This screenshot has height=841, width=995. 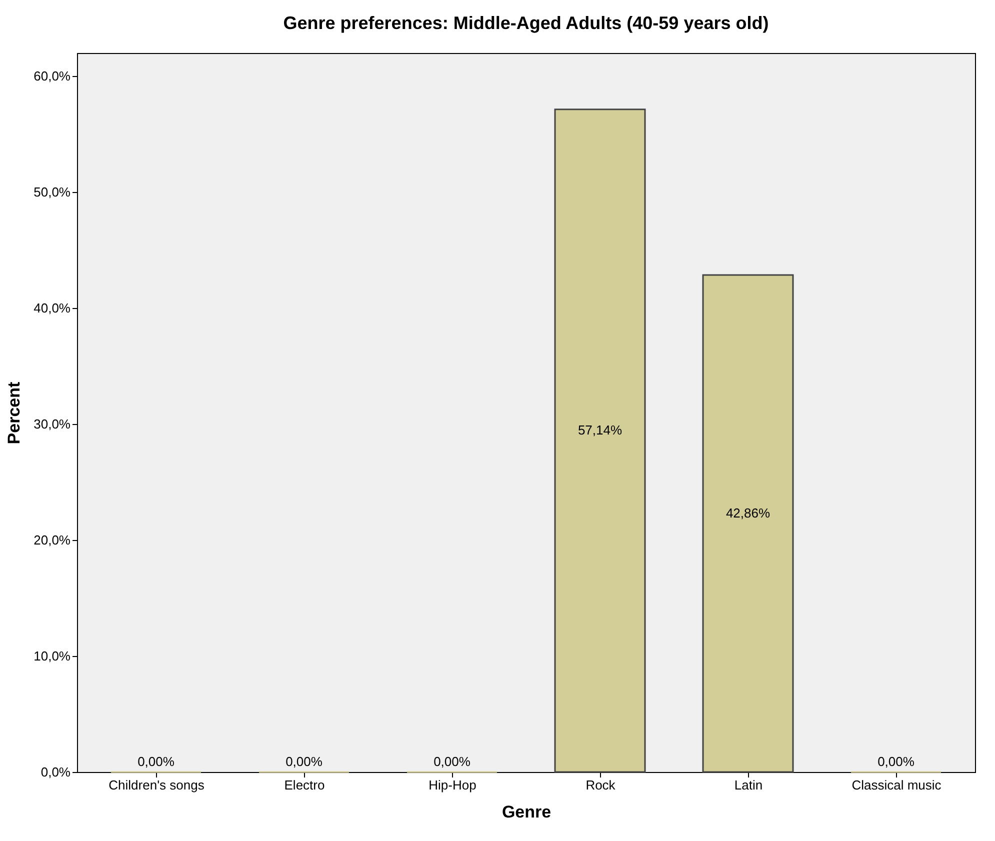 I want to click on x-axis-title: Genre, so click(x=527, y=812).